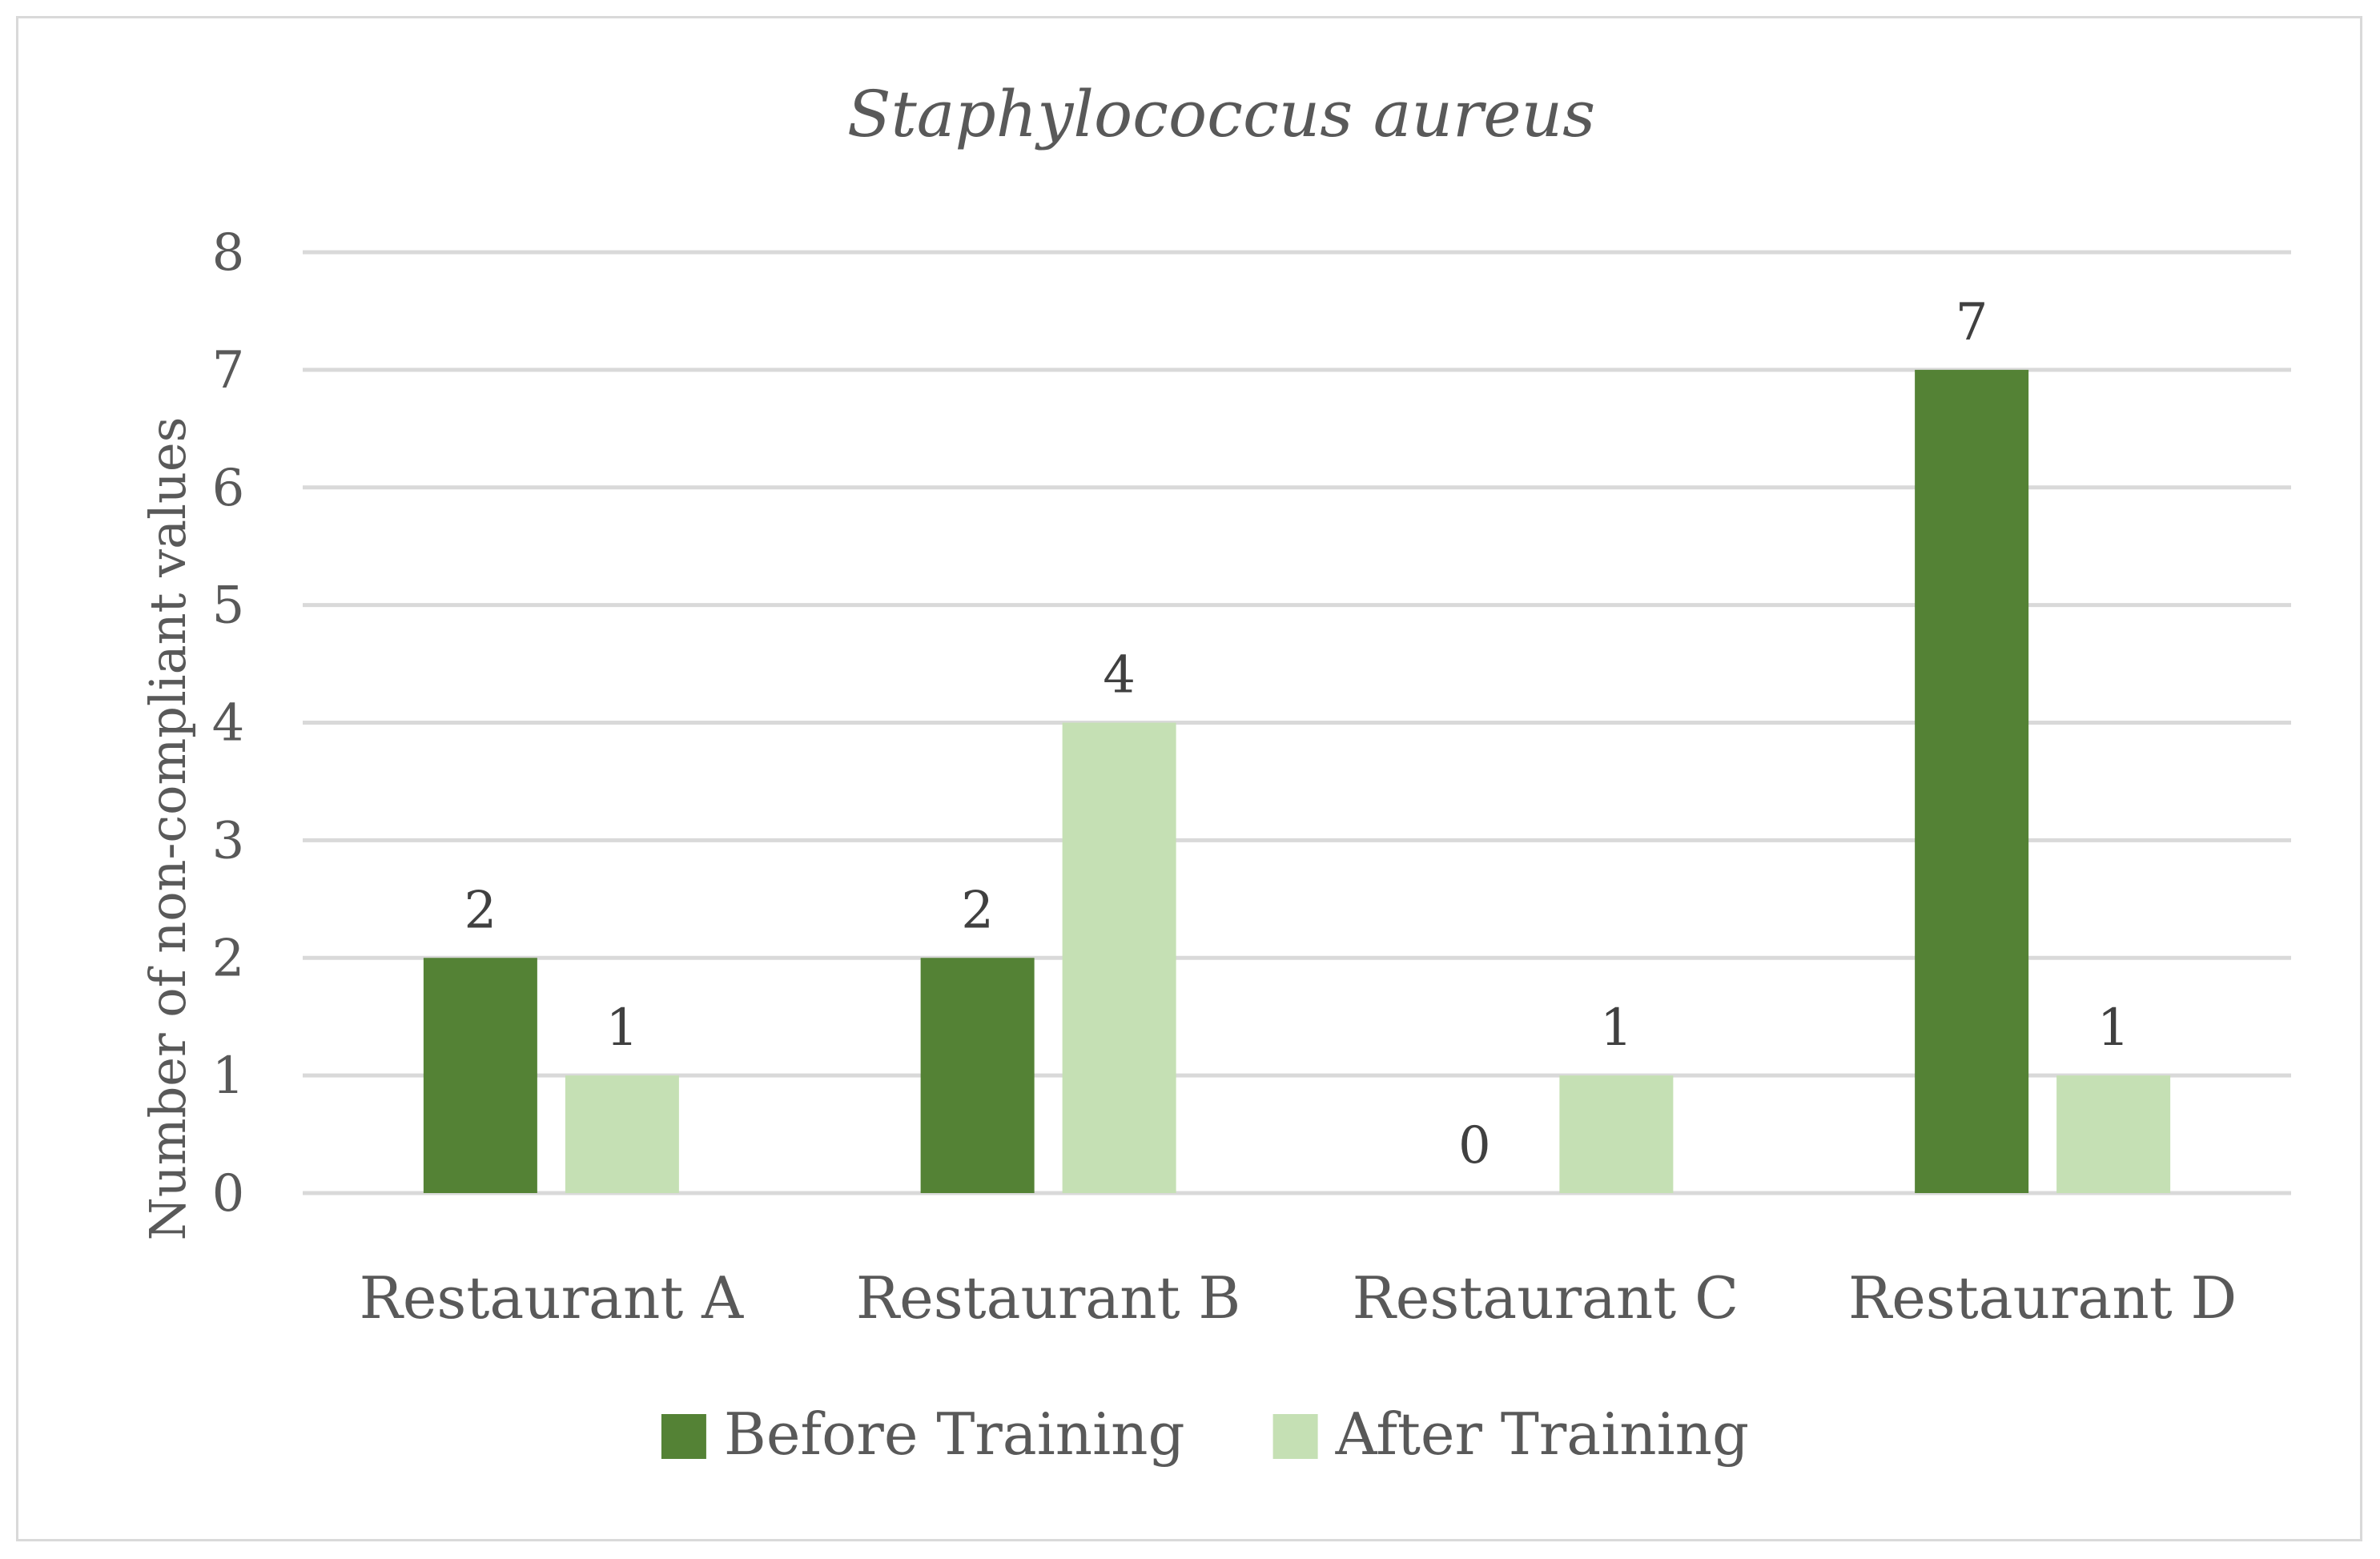 The image size is (2380, 1559). Describe the element at coordinates (228, 1193) in the screenshot. I see `y-tick-label: 0` at that location.